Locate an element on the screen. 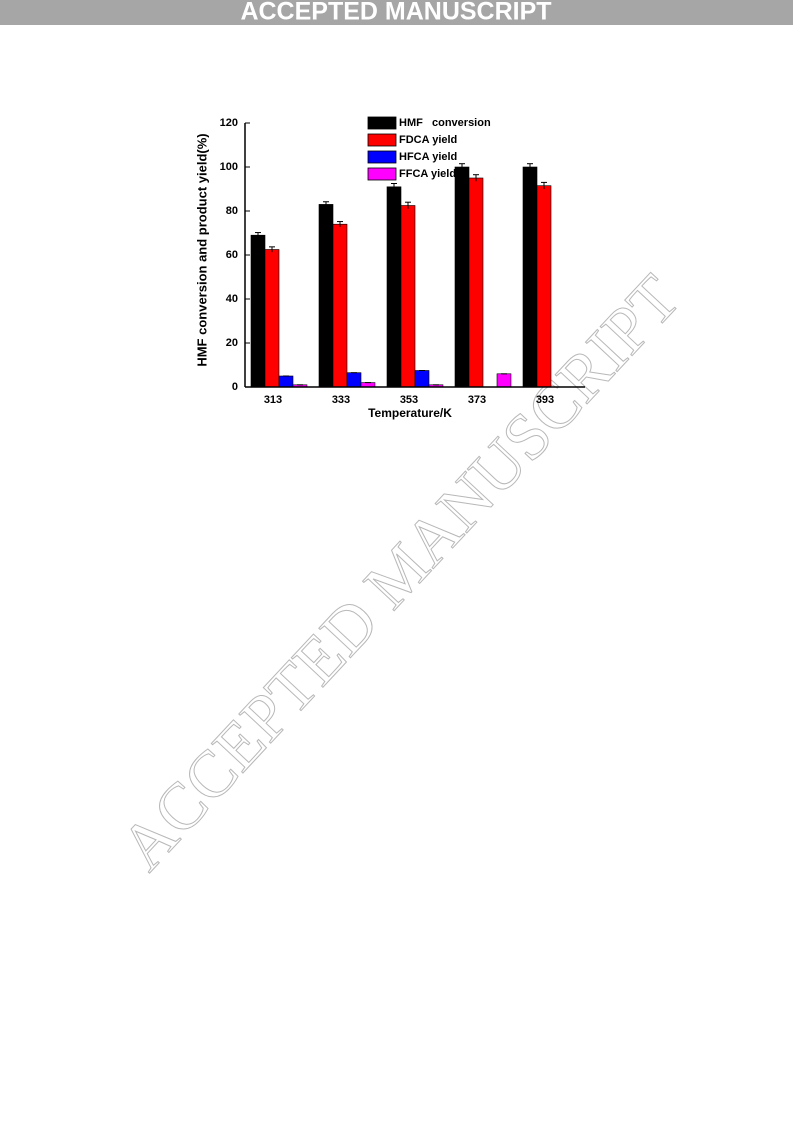 Image resolution: width=793 pixels, height=1121 pixels. x-tick-label: 333 is located at coordinates (341, 400).